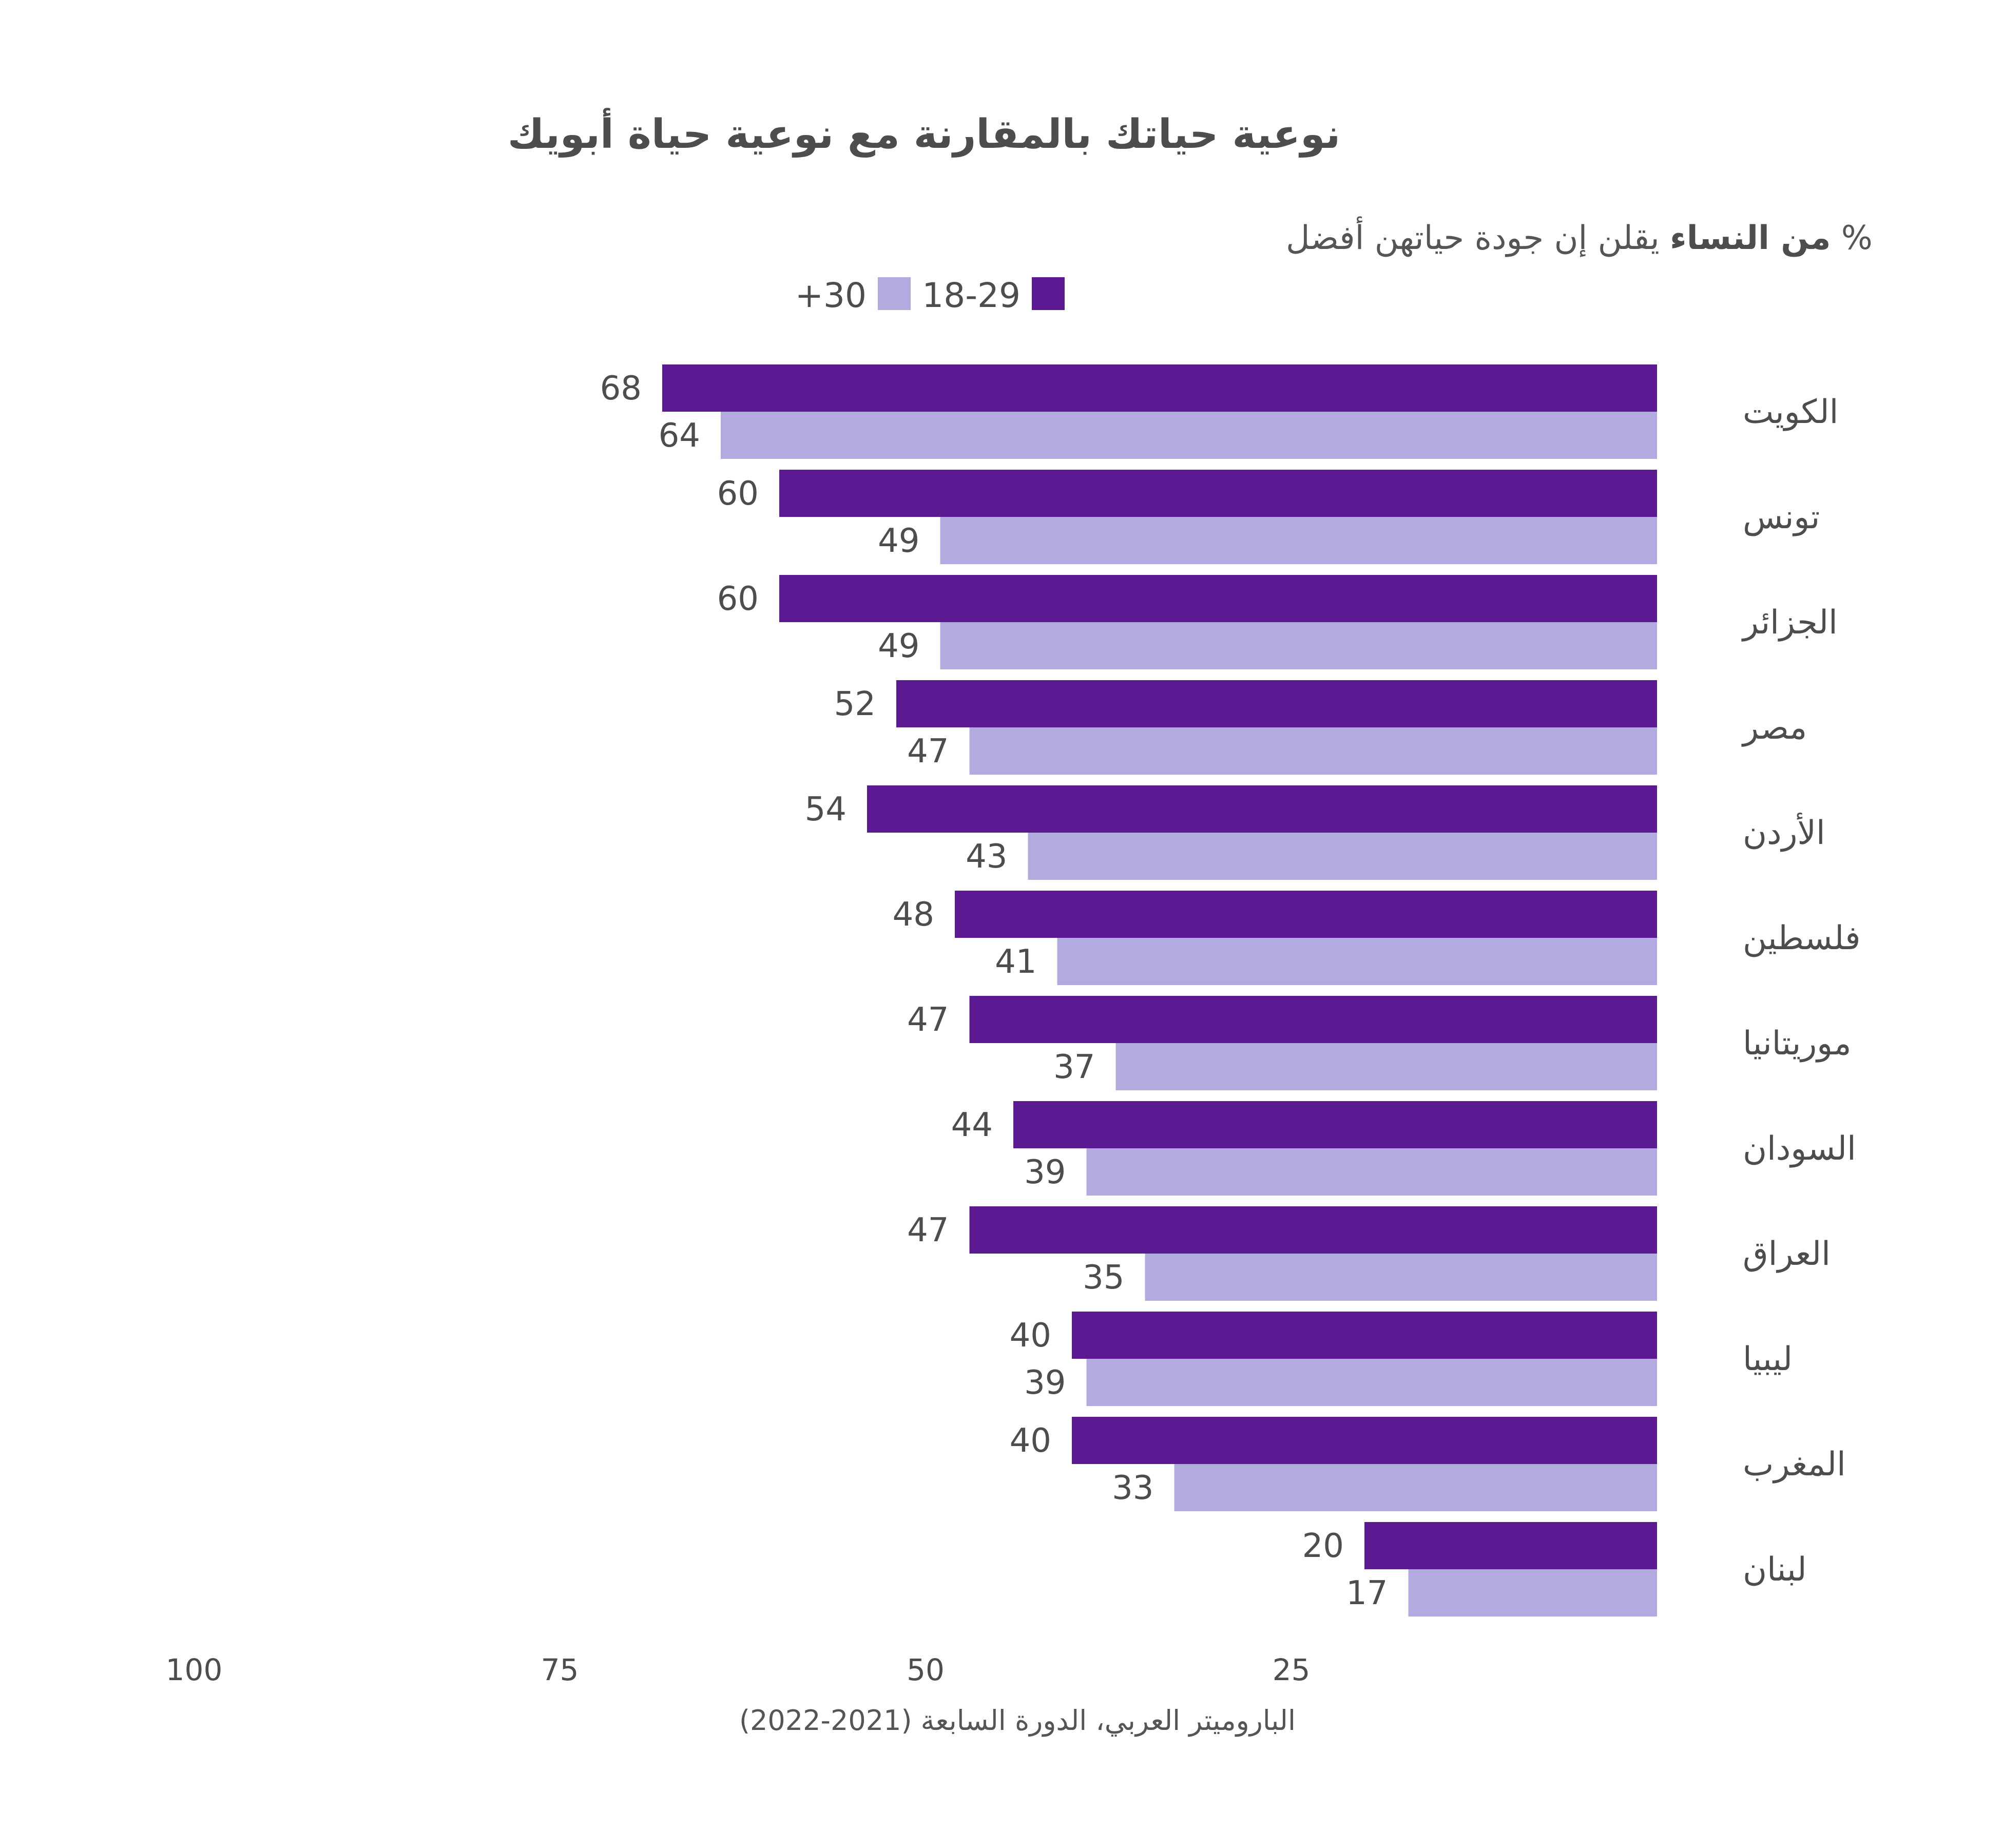 The height and width of the screenshot is (1848, 2002). I want to click on data-label-18-29-7: 44, so click(972, 1125).